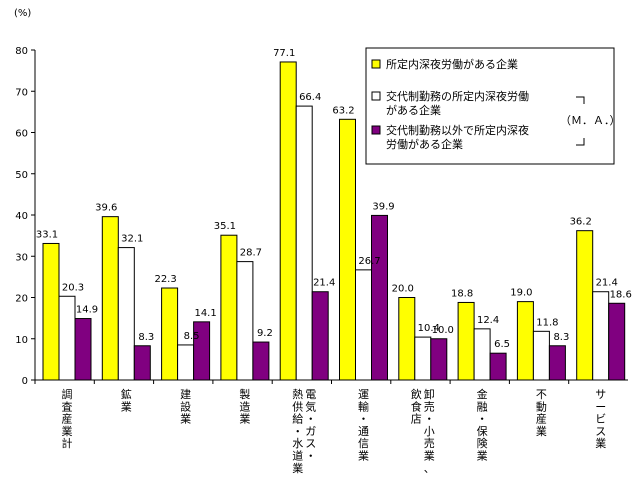 This screenshot has width=641, height=488. What do you see at coordinates (521, 293) in the screenshot?
I see `data-label: 19.0` at bounding box center [521, 293].